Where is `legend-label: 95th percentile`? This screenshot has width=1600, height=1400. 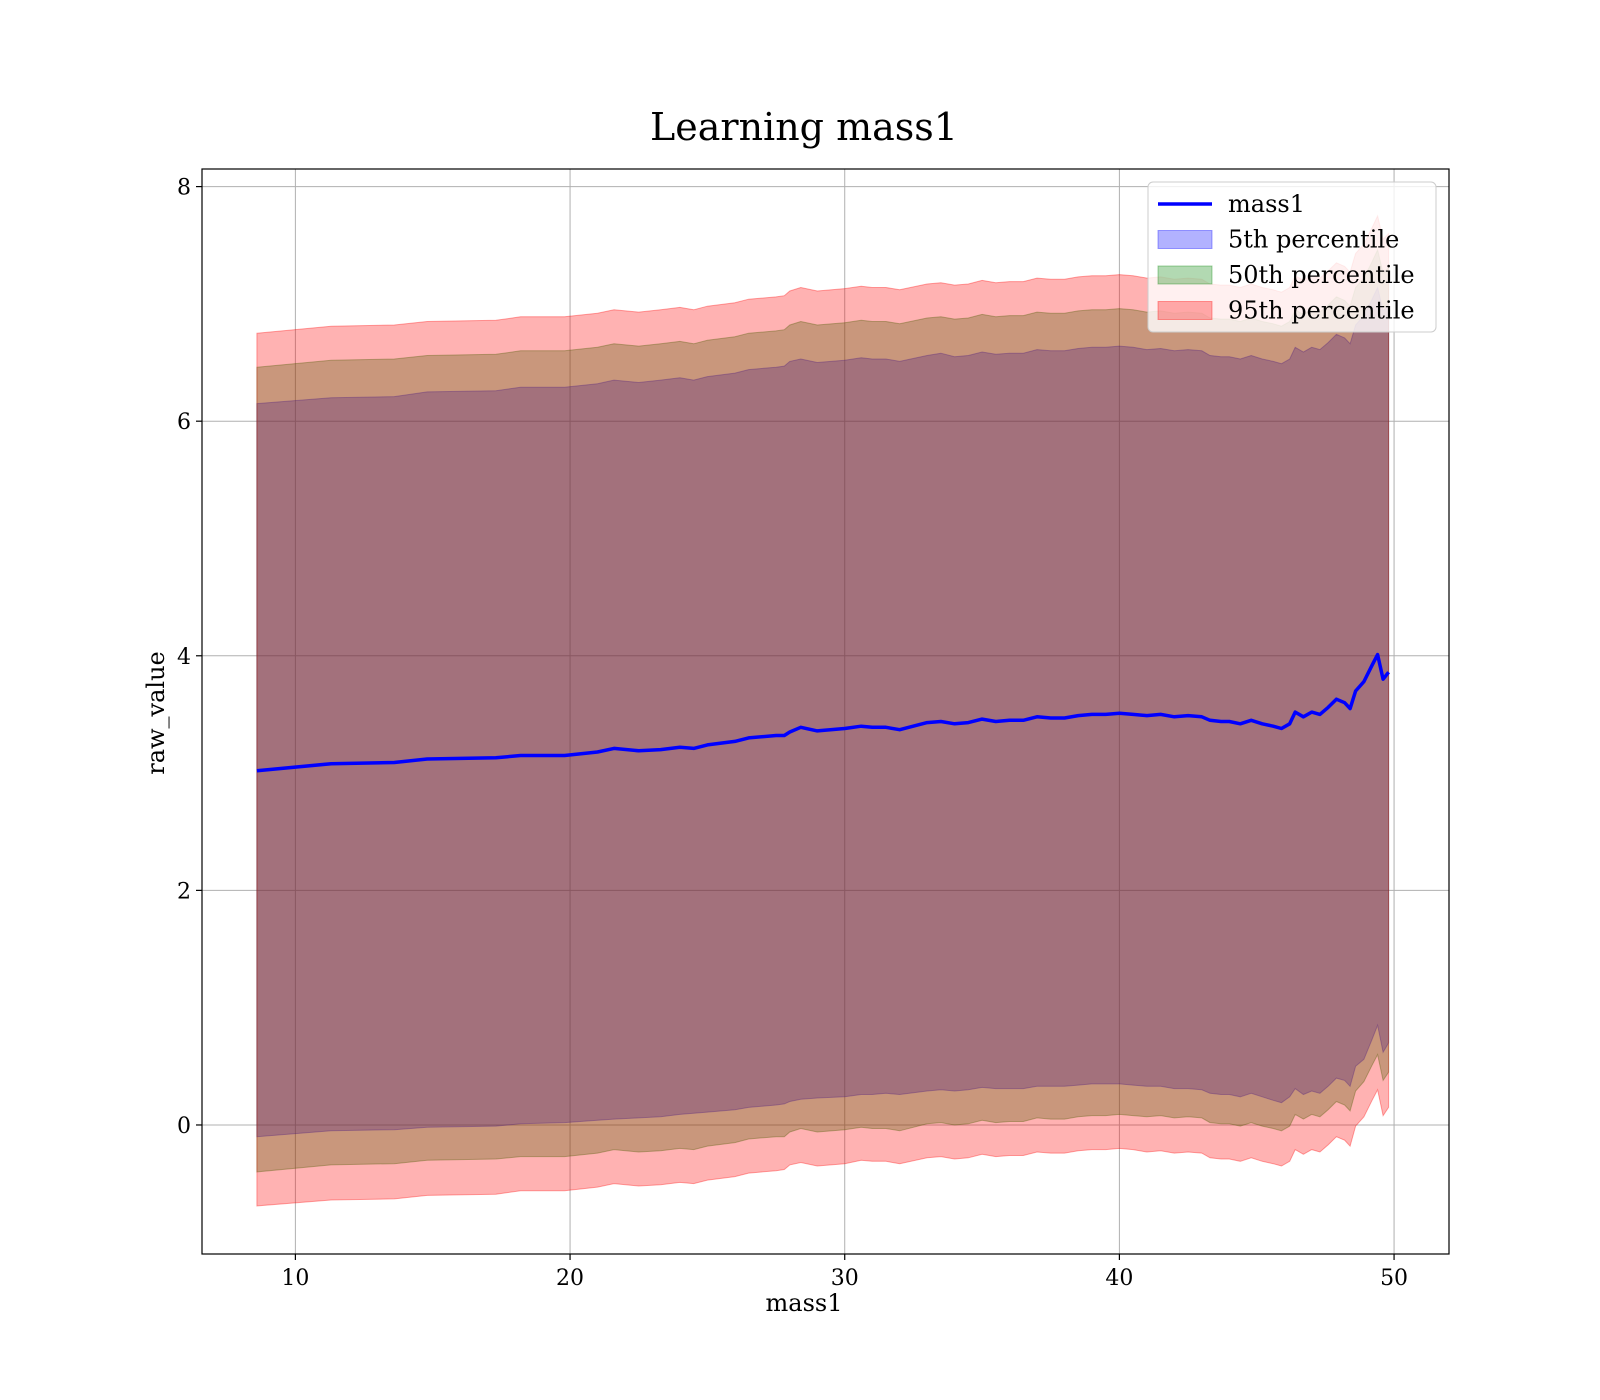
legend-label: 95th percentile is located at coordinates (1321, 311).